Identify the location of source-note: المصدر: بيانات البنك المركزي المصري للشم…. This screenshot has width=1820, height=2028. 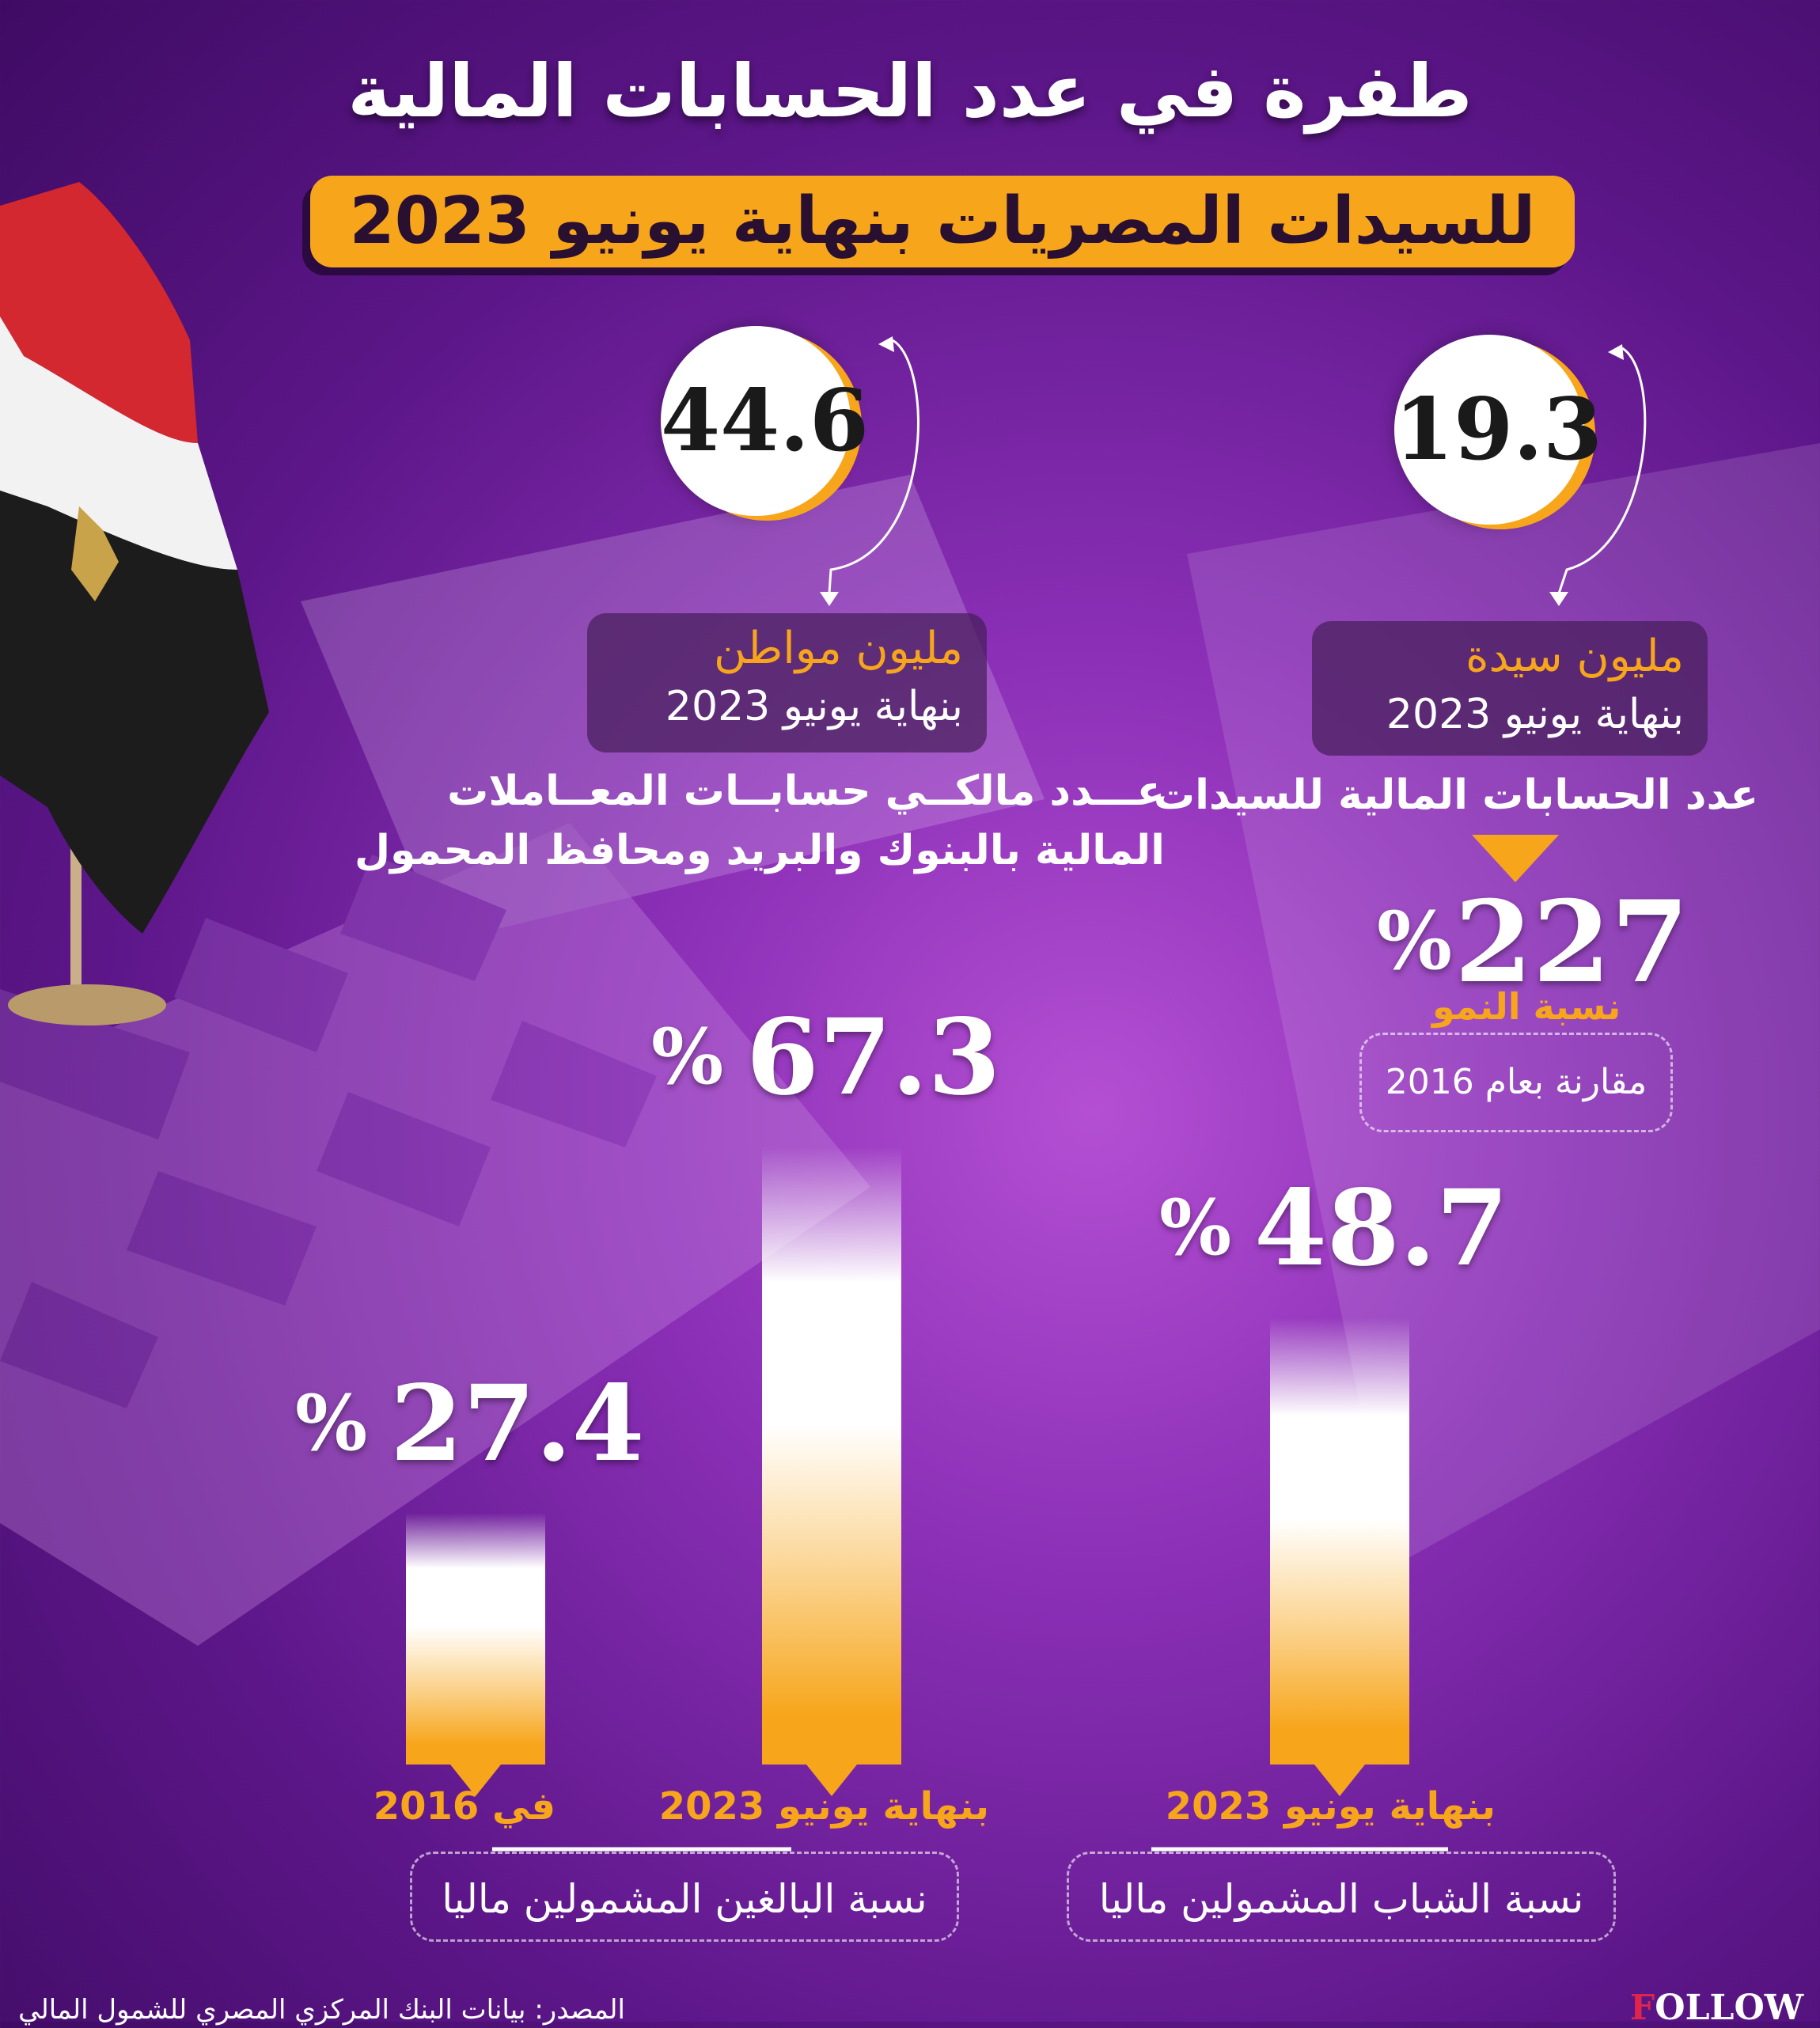
(321, 2010).